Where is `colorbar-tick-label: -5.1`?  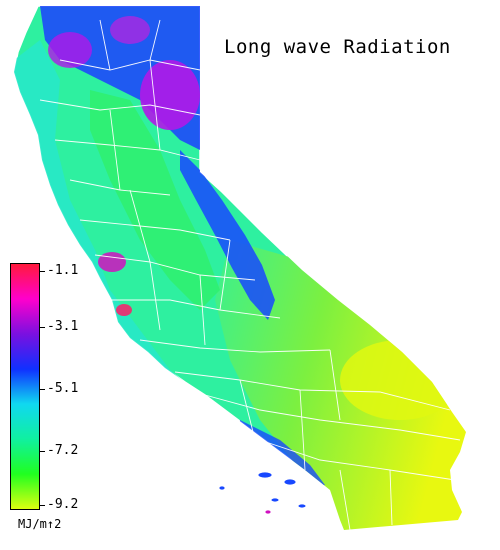 colorbar-tick-label: -5.1 is located at coordinates (63, 388).